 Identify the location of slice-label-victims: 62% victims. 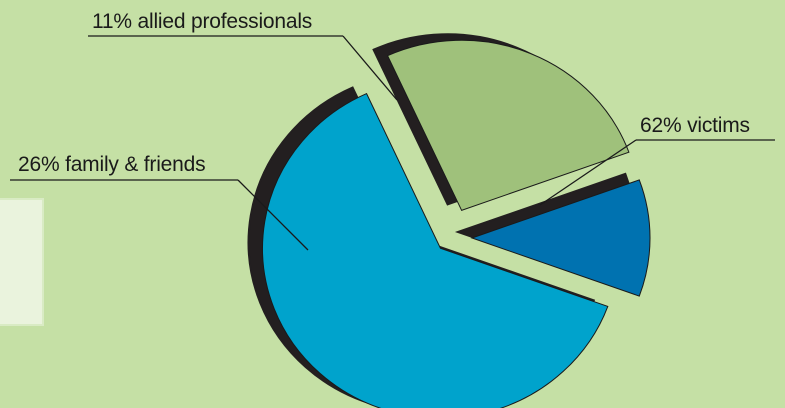
(695, 125).